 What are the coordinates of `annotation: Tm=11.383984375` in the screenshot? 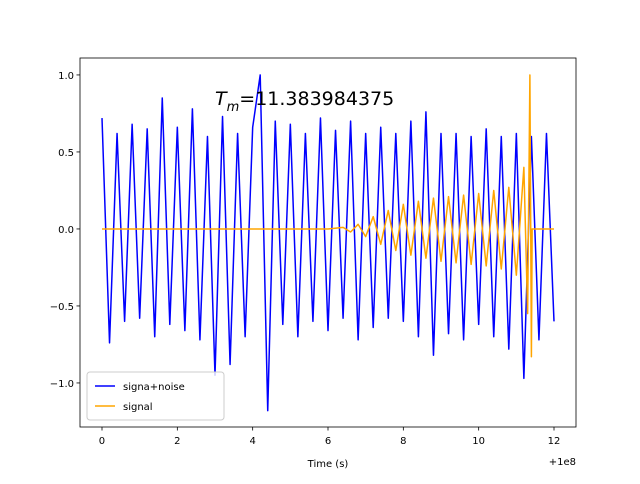 It's located at (304, 101).